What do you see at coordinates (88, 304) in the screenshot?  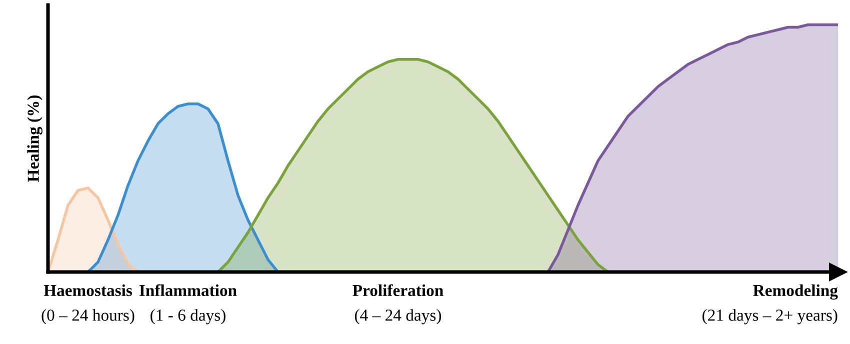 I see `series-label: Haemostasis (0 – 24 hours)` at bounding box center [88, 304].